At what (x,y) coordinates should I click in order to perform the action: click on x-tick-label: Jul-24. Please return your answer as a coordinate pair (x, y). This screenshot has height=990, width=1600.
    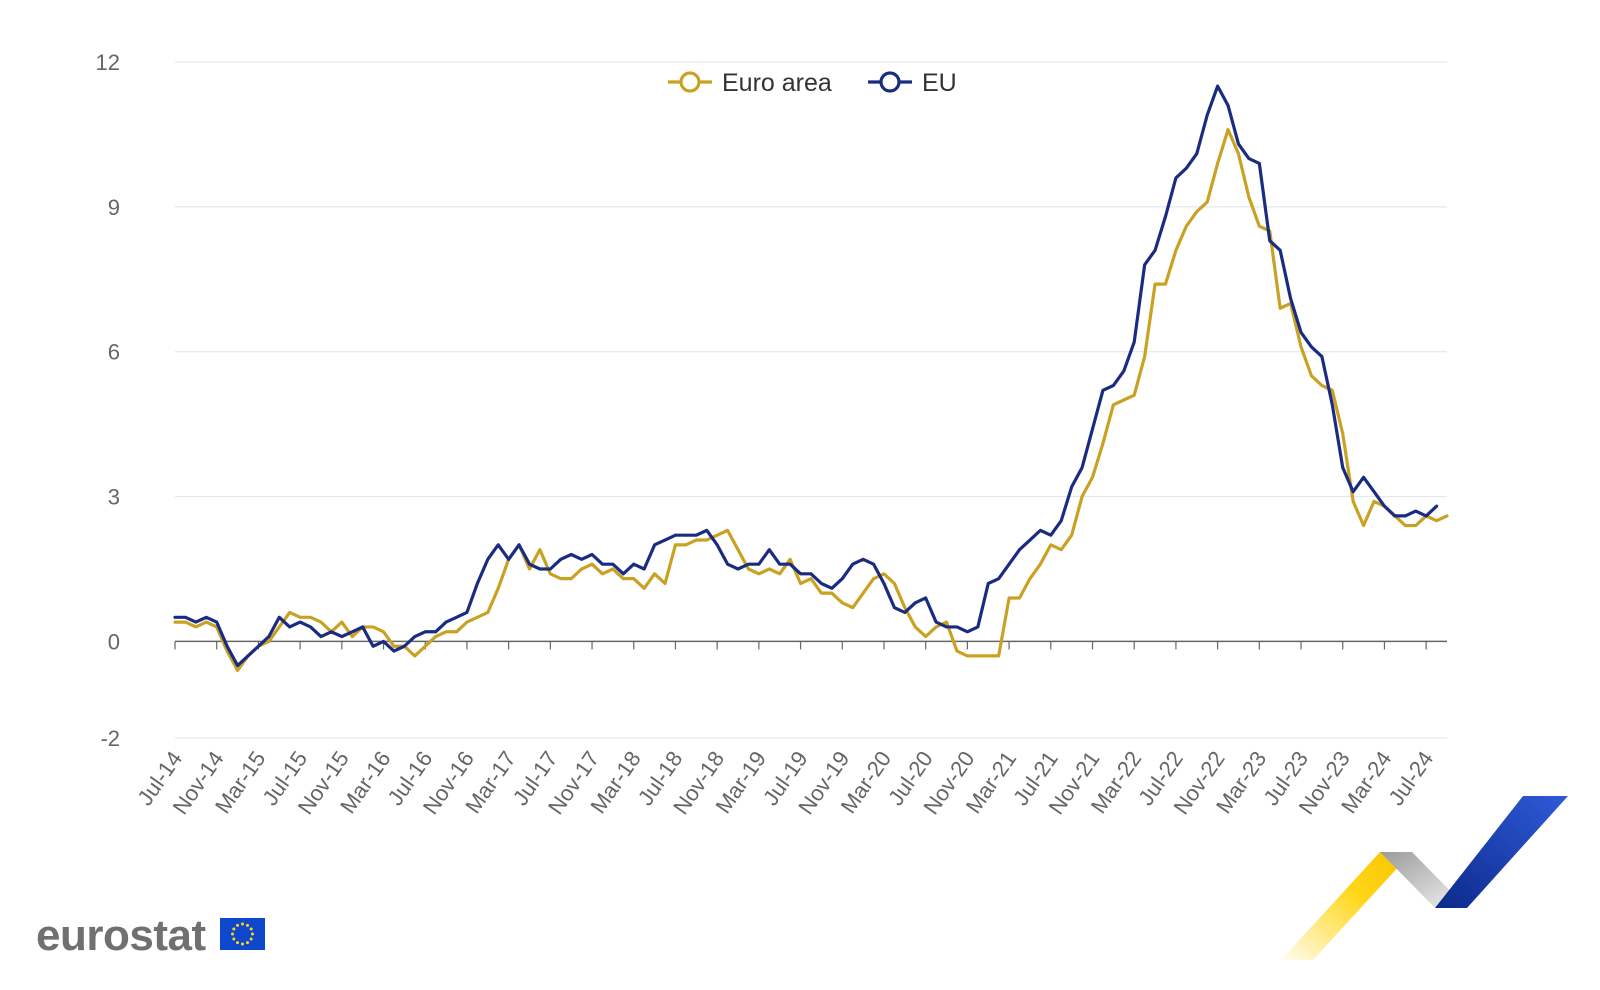
    Looking at the image, I should click on (1410, 778).